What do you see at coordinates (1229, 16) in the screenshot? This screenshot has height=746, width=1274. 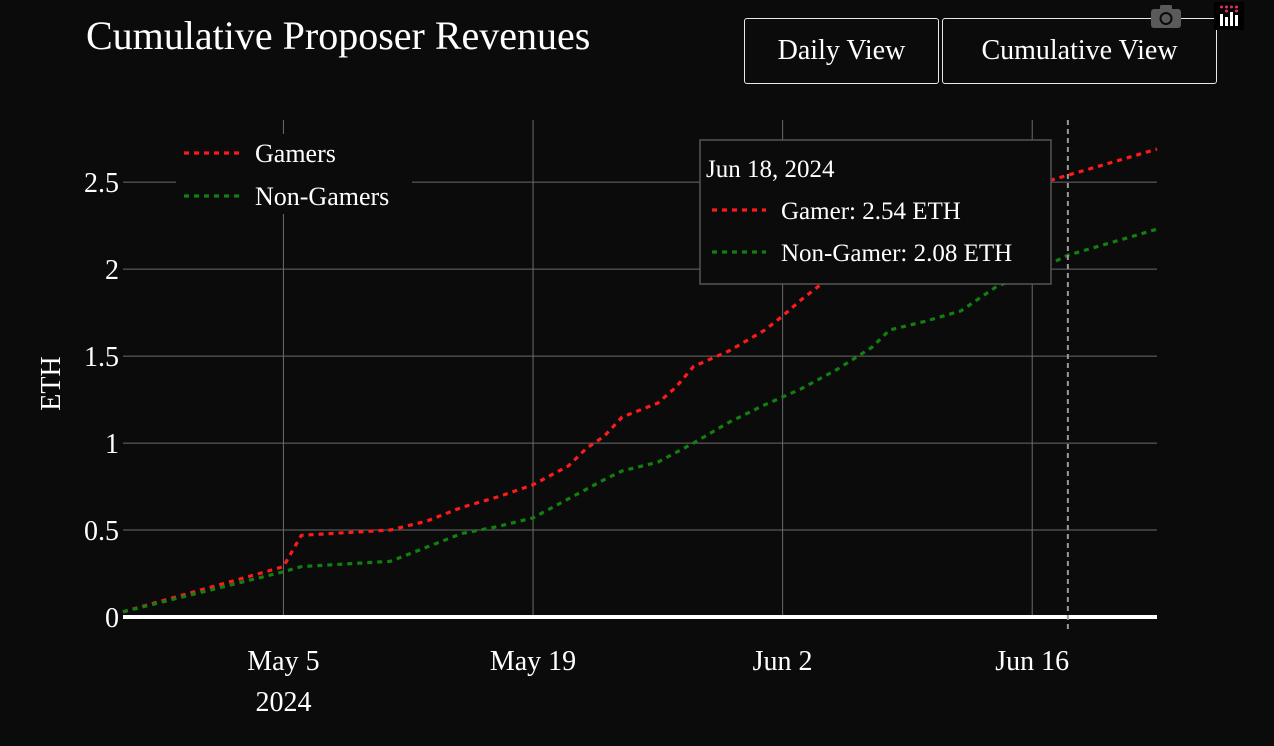 I see `plotly-logo-icon` at bounding box center [1229, 16].